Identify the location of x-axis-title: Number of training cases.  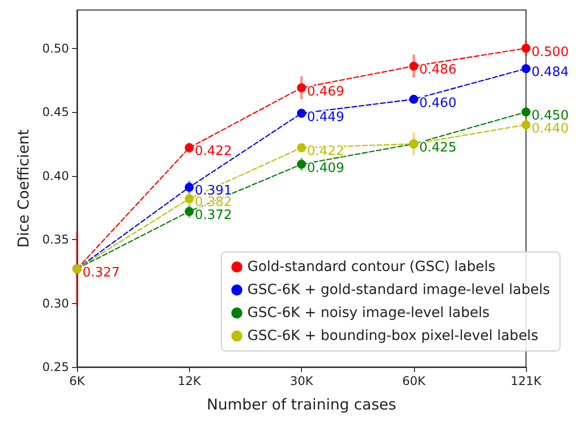
(301, 405).